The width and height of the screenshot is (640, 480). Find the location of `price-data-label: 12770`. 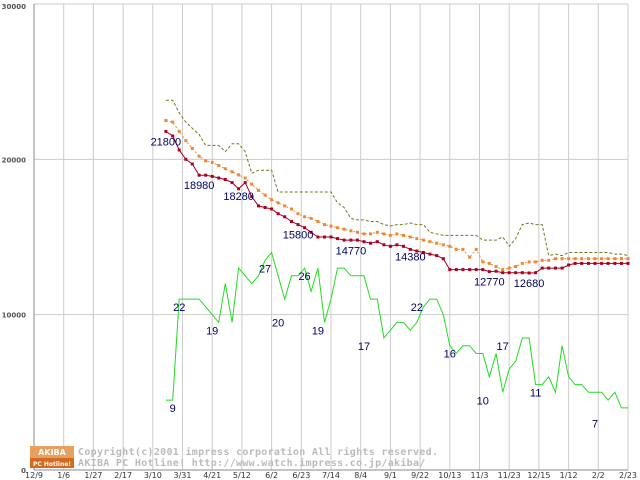

price-data-label: 12770 is located at coordinates (489, 283).